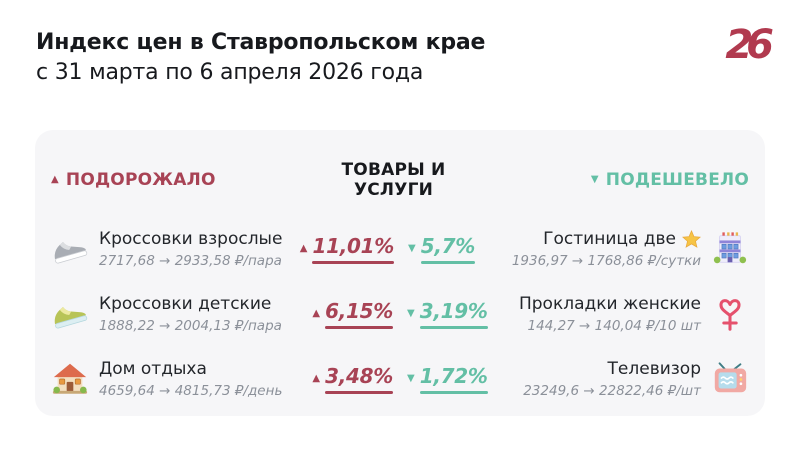 The image size is (800, 451). I want to click on percent-down: ▼ 5,7%, so click(444, 249).